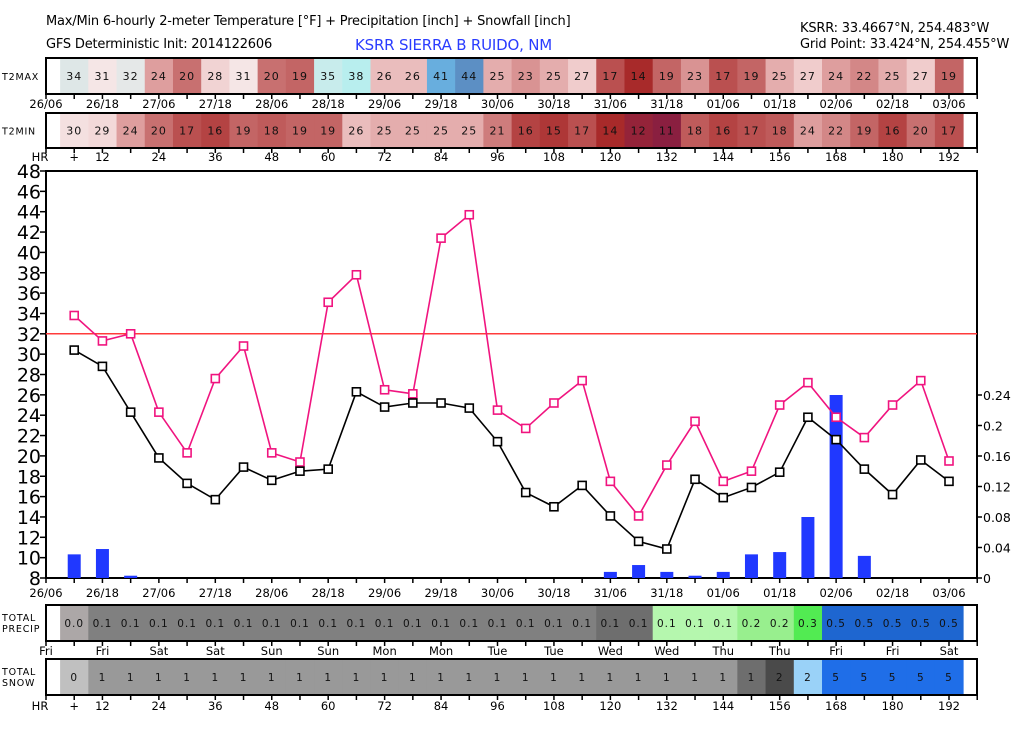  What do you see at coordinates (356, 76) in the screenshot?
I see `t2max-row-value: 38` at bounding box center [356, 76].